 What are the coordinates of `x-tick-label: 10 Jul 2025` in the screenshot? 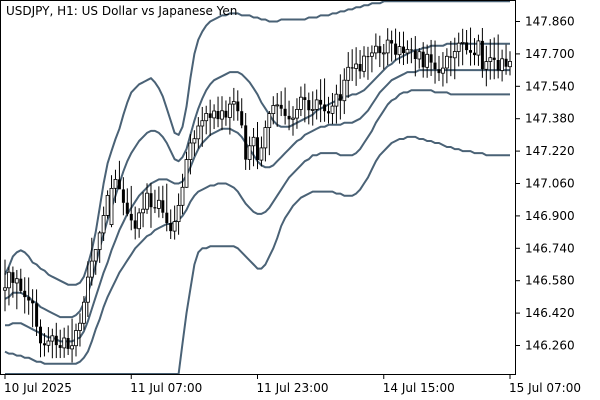 It's located at (38, 388).